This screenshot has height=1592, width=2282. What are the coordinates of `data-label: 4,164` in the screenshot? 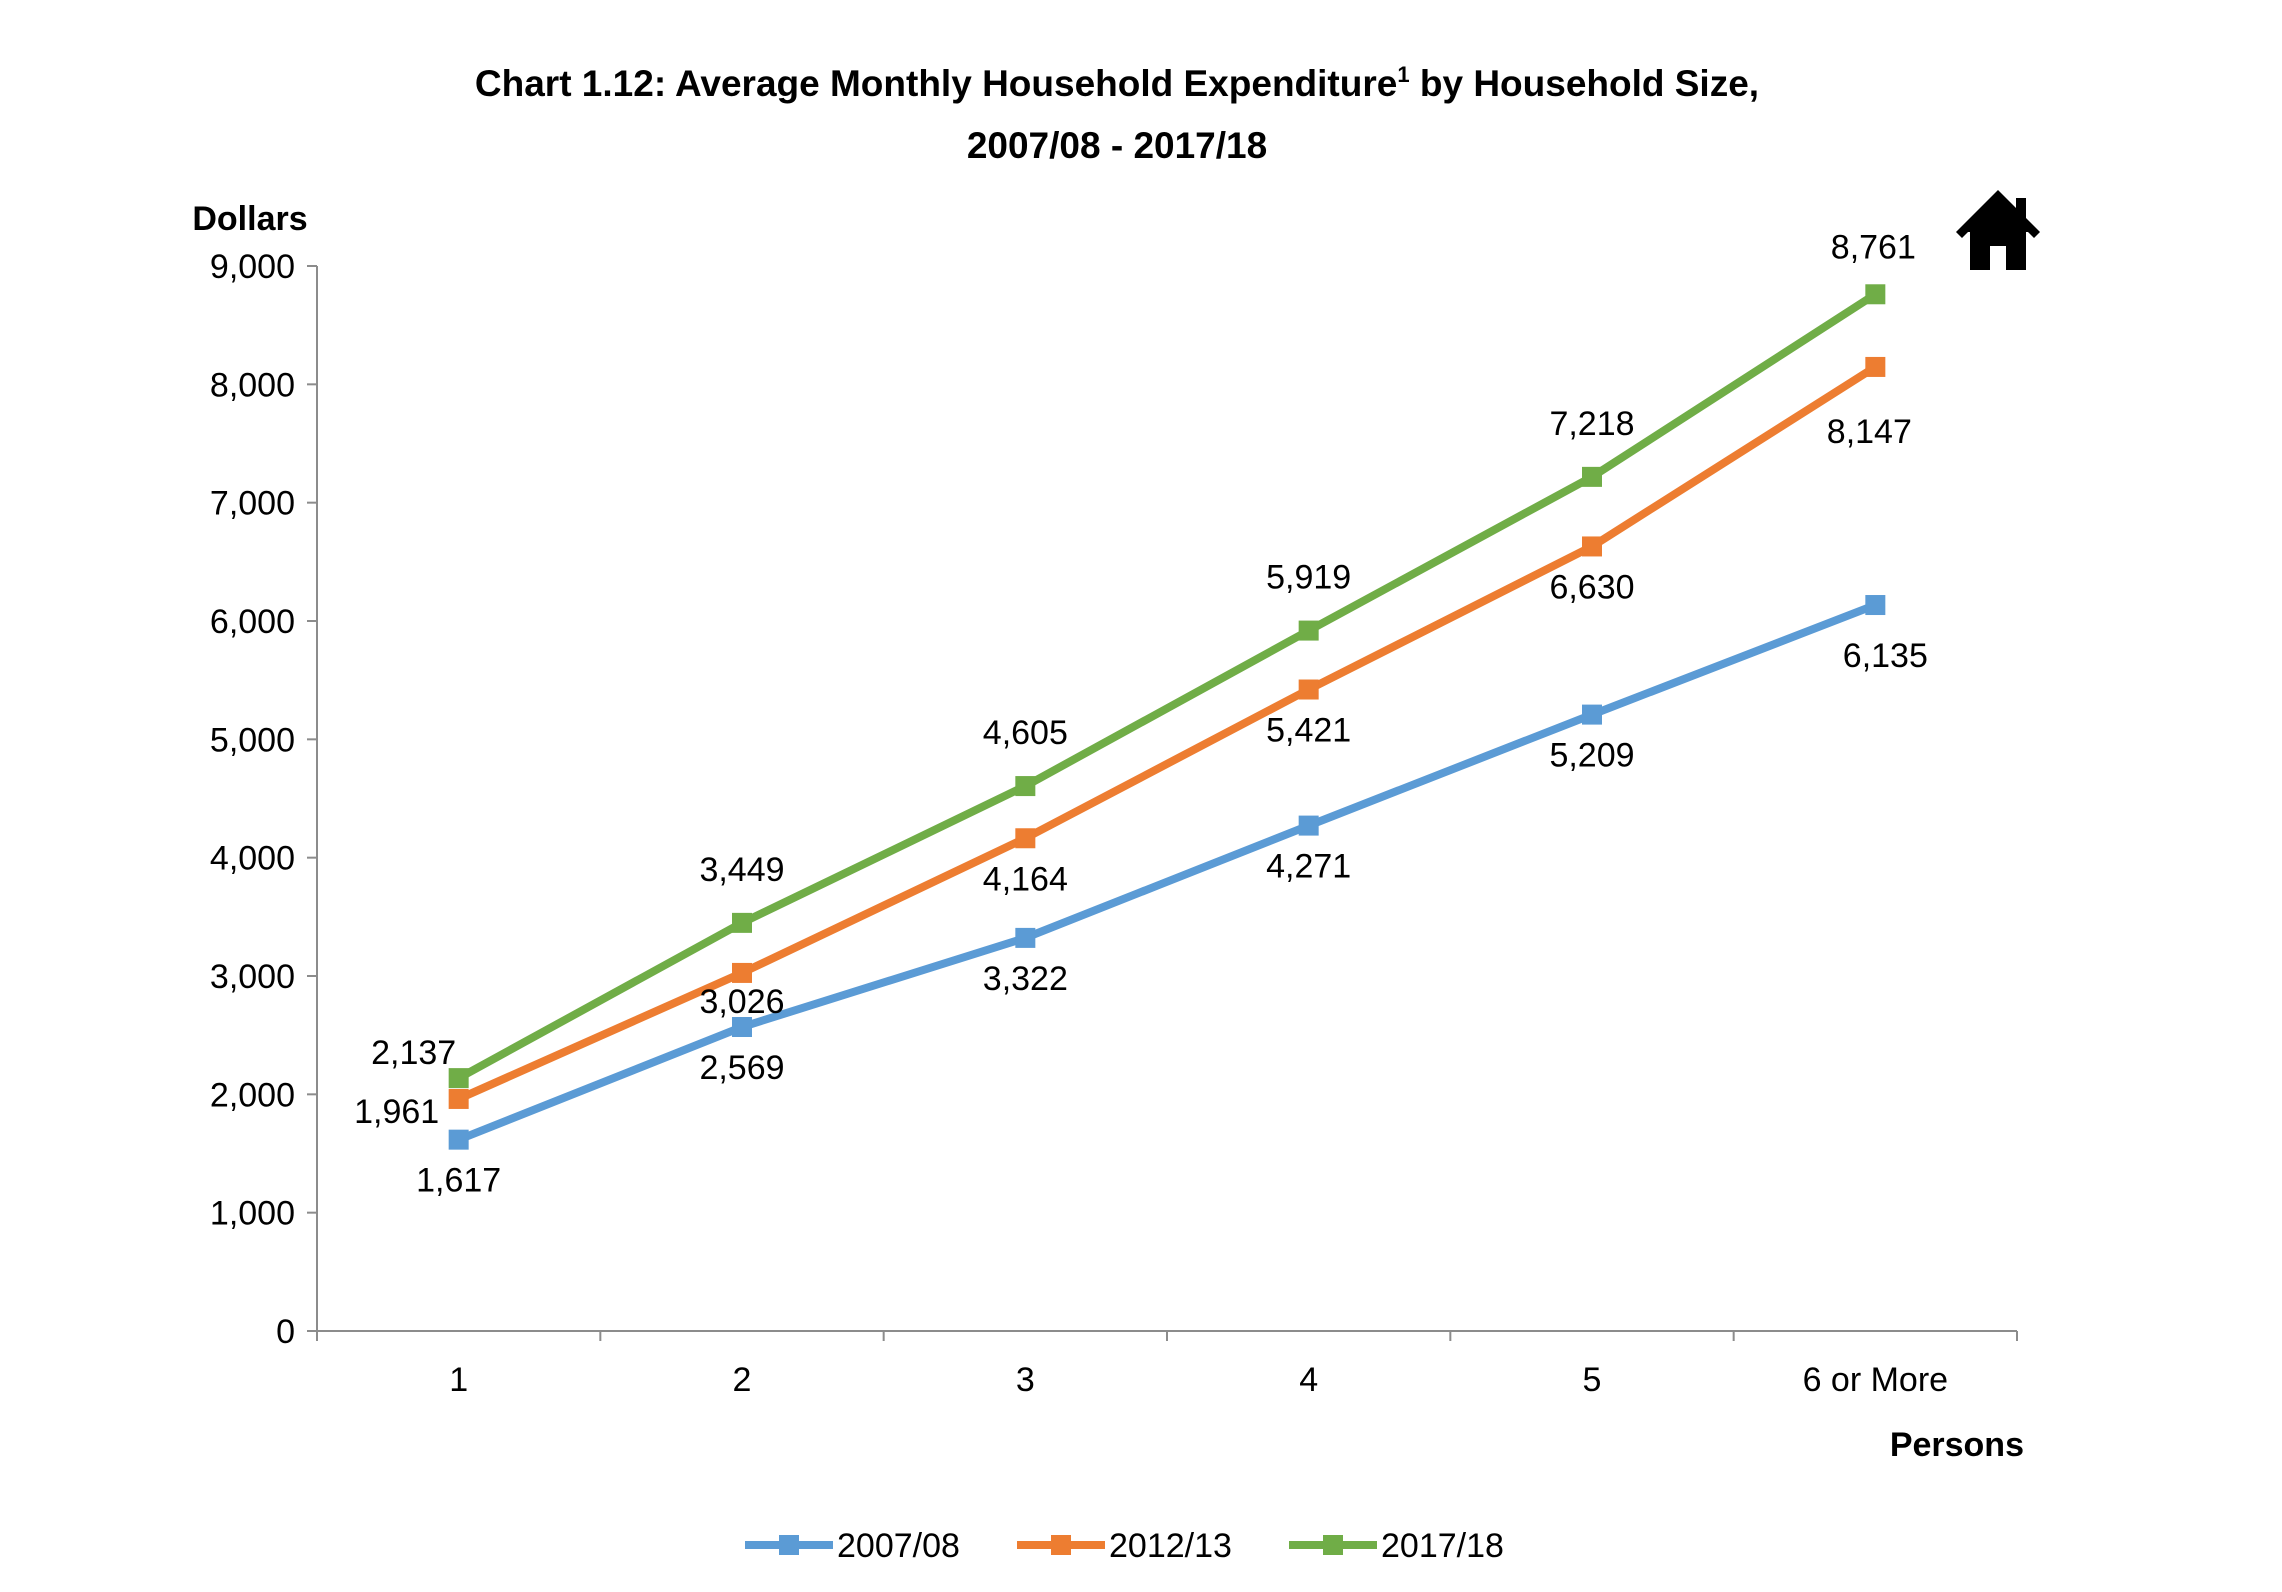 It's located at (1025, 879).